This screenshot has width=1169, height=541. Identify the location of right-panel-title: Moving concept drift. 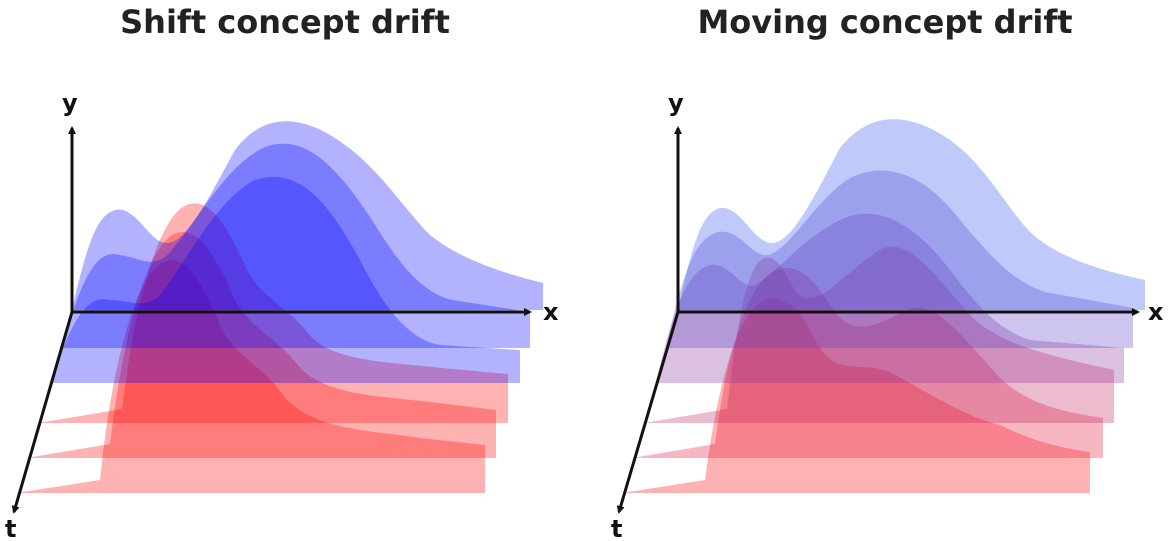
(885, 22).